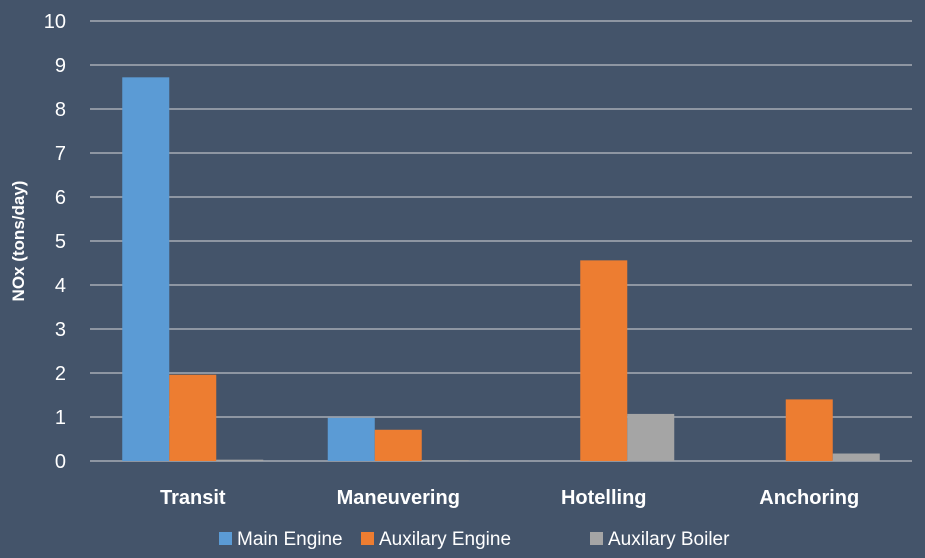 This screenshot has height=558, width=925. I want to click on x-category-label: Transit, so click(193, 498).